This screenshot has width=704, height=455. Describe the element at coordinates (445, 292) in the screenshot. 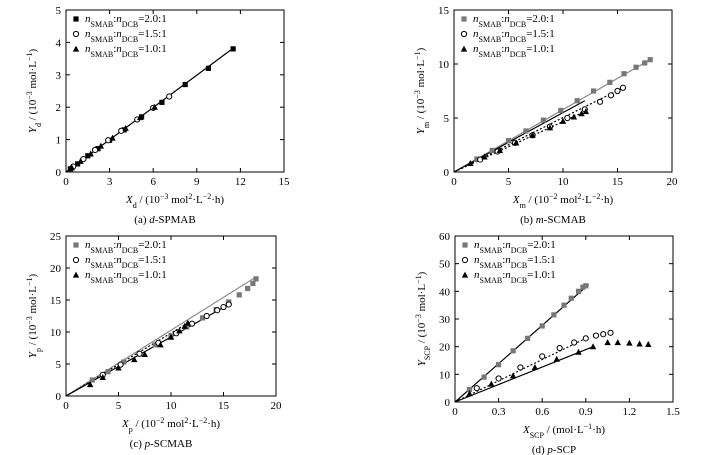

I see `y-tick-label: 40` at that location.